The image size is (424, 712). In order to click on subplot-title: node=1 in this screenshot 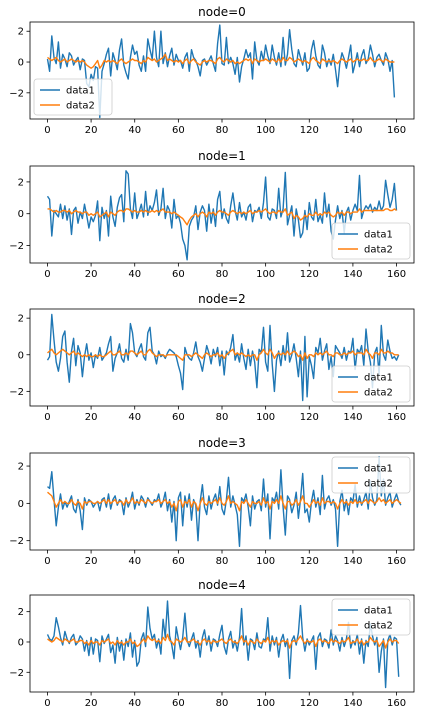, I will do `click(222, 156)`.